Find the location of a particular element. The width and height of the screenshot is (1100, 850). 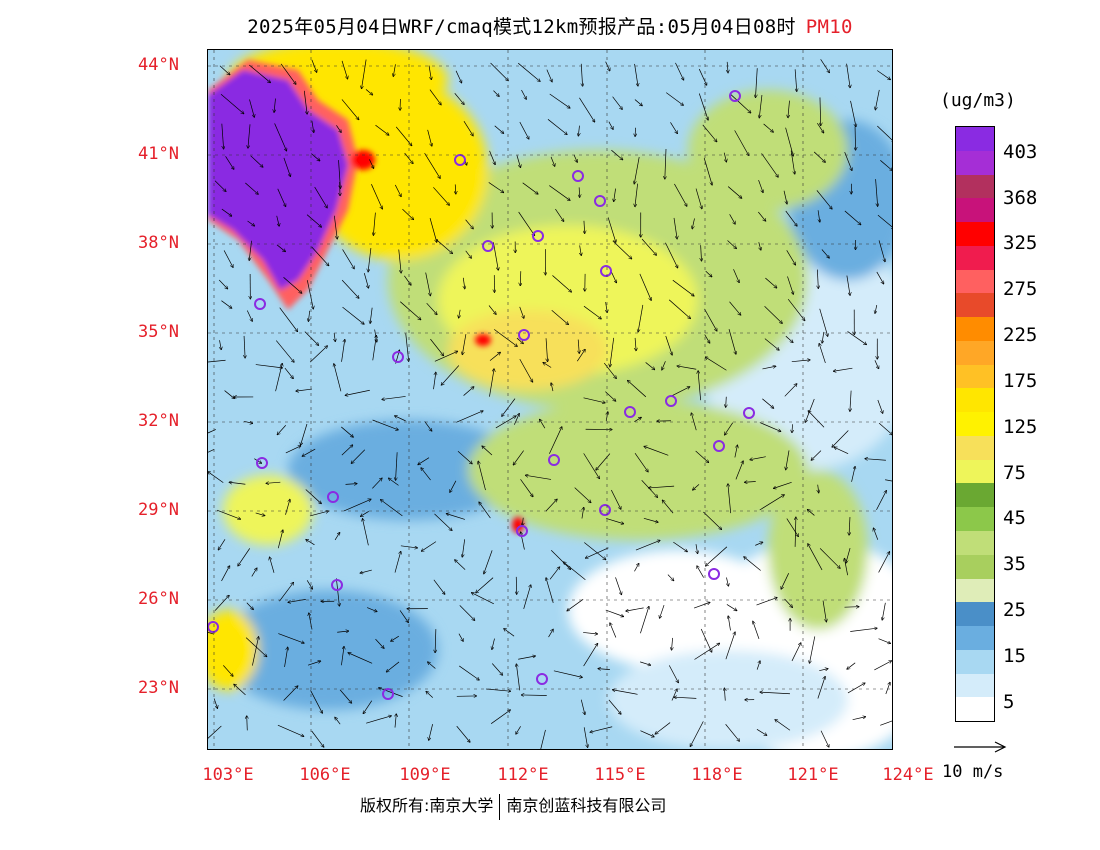

lon-label-124e: 124°E is located at coordinates (908, 775).